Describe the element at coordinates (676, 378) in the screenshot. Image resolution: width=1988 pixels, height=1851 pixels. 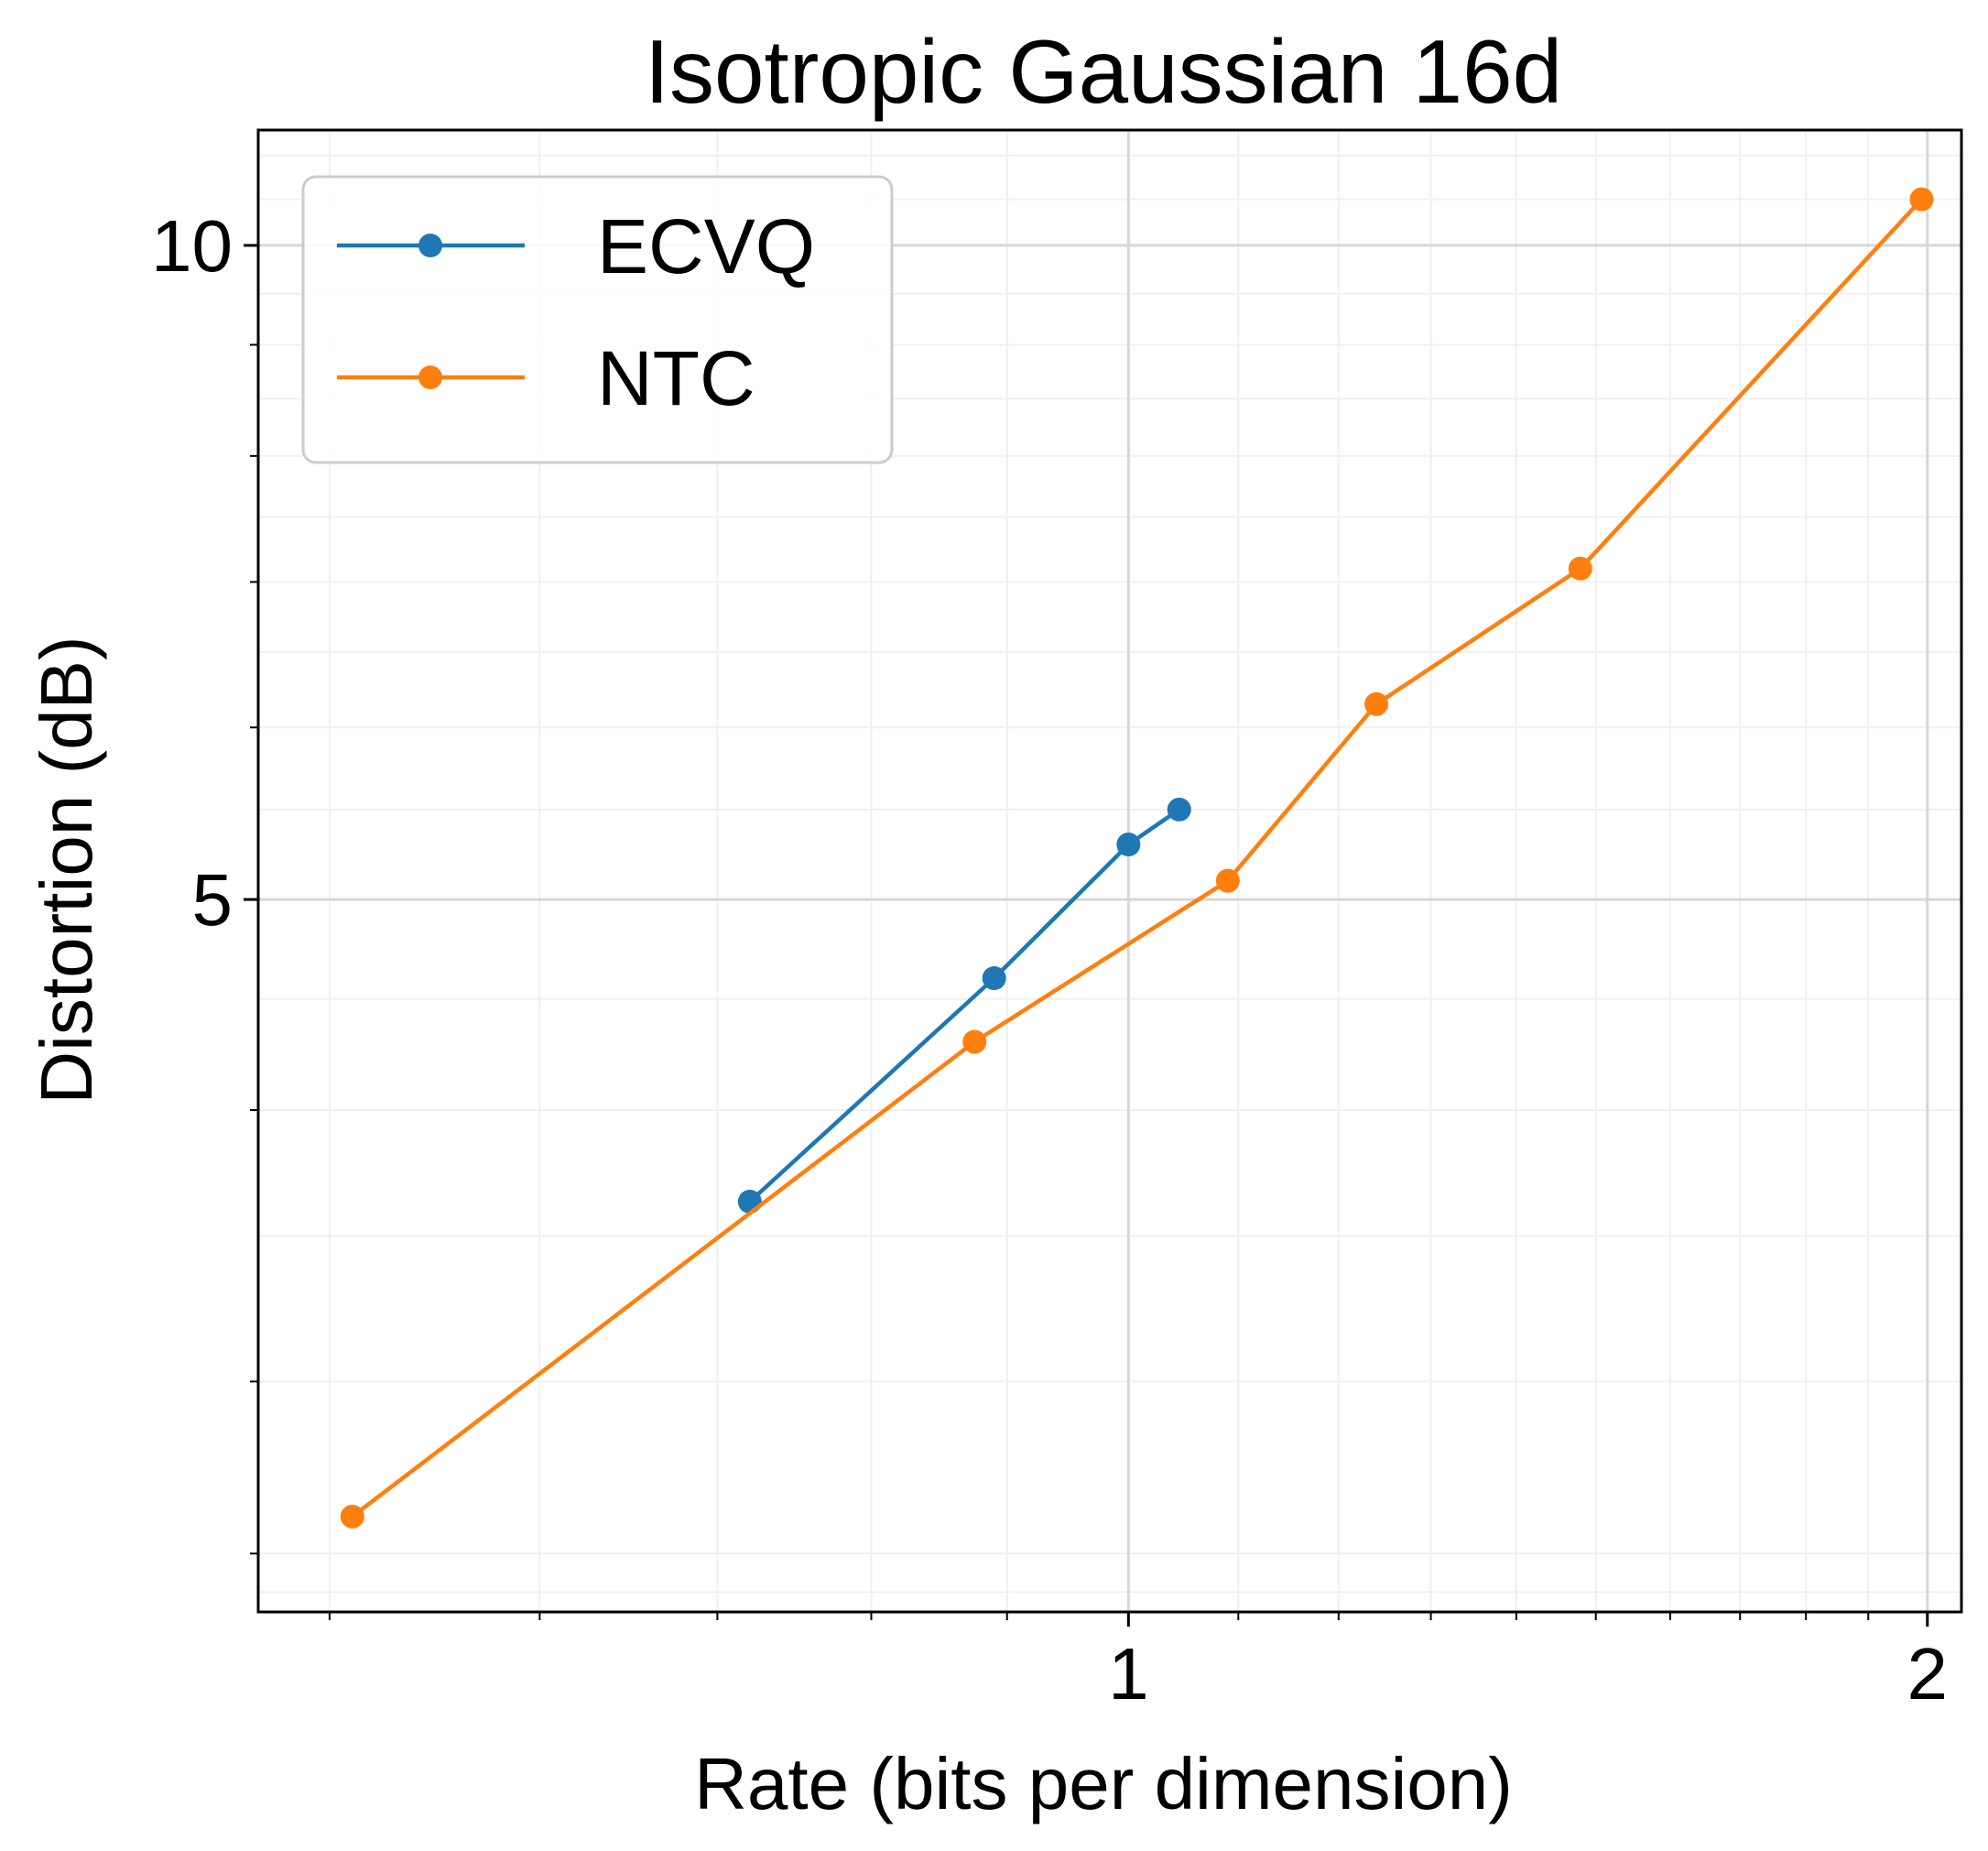
I see `legend-label-ntc: NTC` at that location.